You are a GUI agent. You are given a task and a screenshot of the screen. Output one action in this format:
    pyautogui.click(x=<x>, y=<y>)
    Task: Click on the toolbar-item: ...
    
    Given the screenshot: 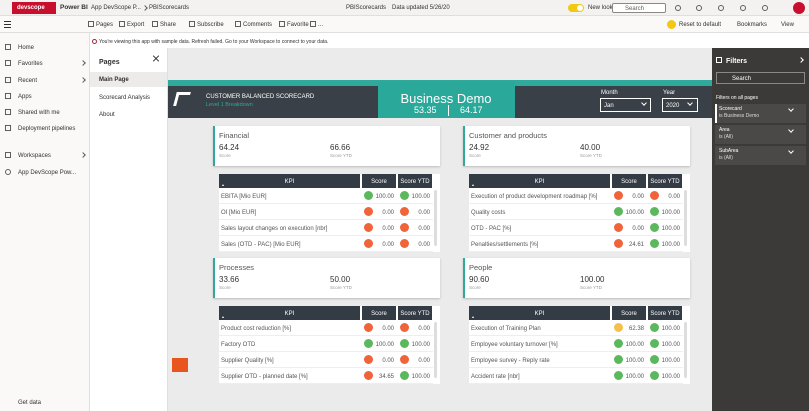 What is the action you would take?
    pyautogui.click(x=321, y=25)
    